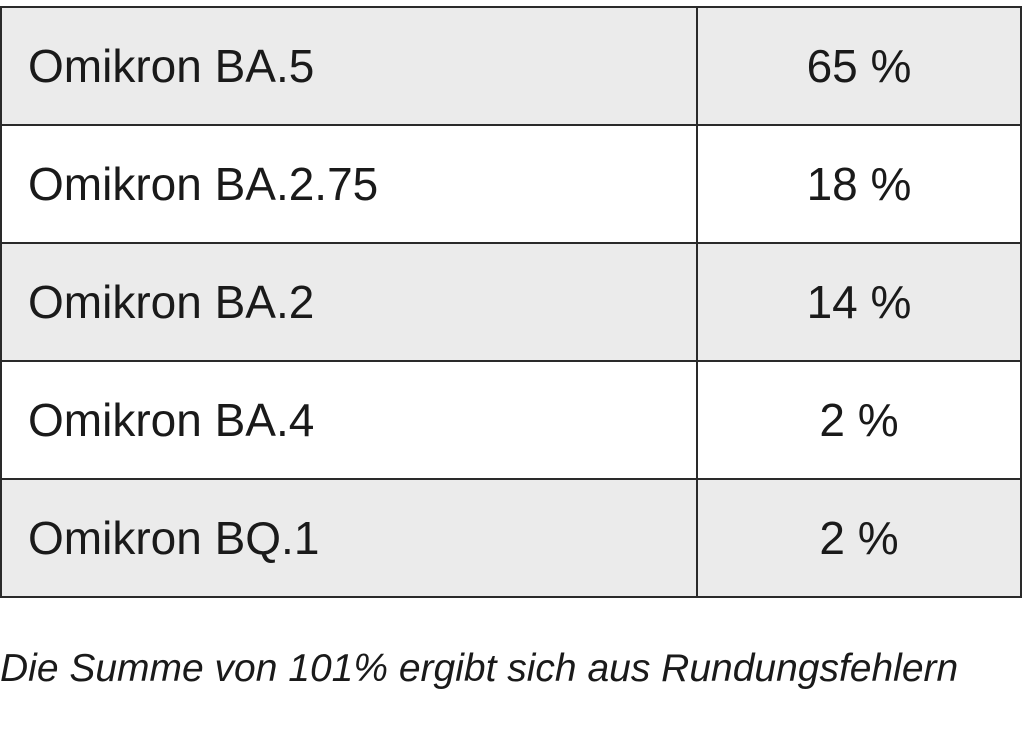 The height and width of the screenshot is (745, 1024). Describe the element at coordinates (859, 184) in the screenshot. I see `variant-share-cell: 18 %` at that location.